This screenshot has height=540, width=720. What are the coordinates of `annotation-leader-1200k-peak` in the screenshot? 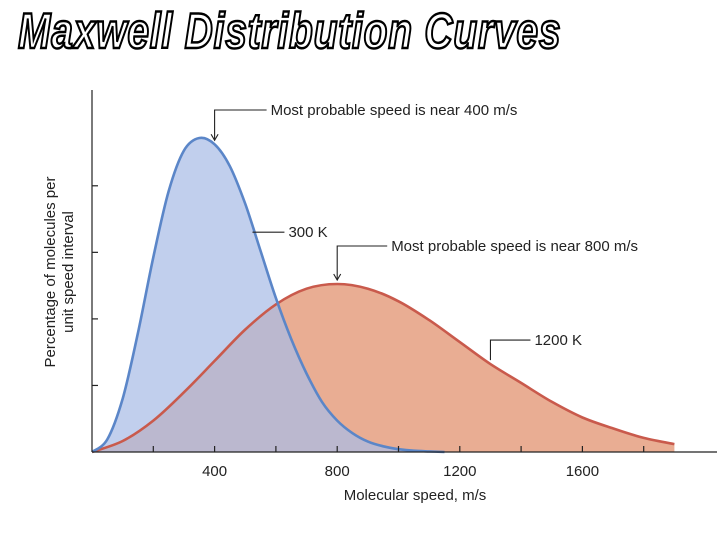 It's located at (362, 263).